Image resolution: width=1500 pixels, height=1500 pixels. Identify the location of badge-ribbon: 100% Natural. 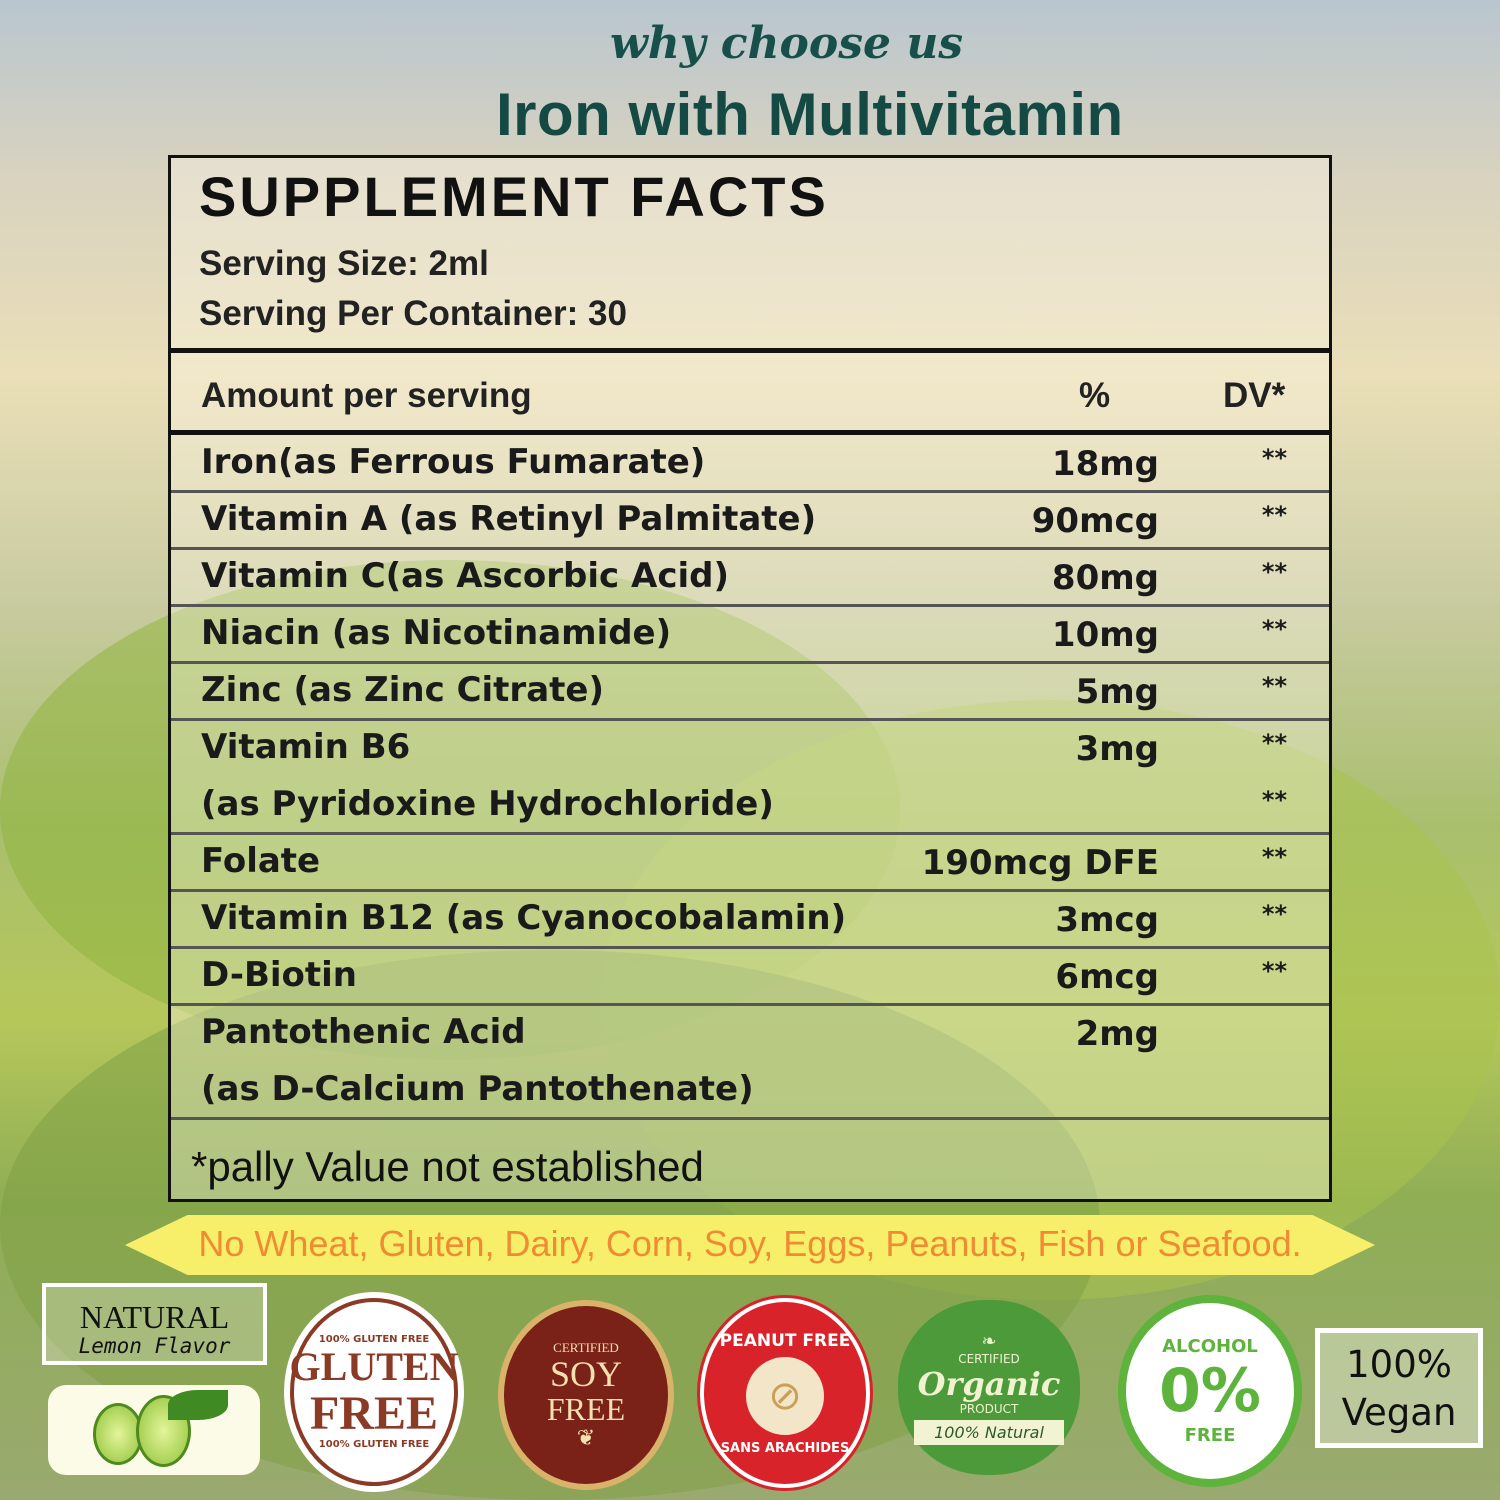
(989, 1432).